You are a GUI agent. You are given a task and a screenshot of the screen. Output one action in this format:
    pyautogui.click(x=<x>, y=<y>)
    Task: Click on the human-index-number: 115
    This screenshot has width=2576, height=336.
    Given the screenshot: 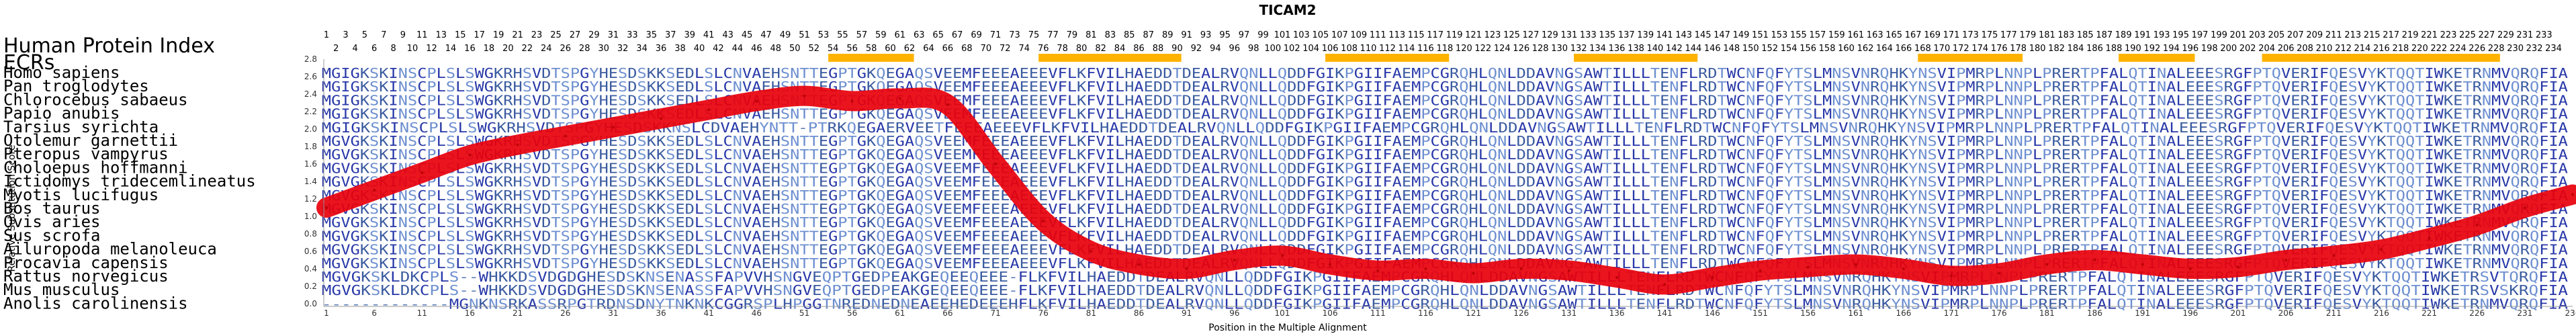 What is the action you would take?
    pyautogui.click(x=1417, y=35)
    